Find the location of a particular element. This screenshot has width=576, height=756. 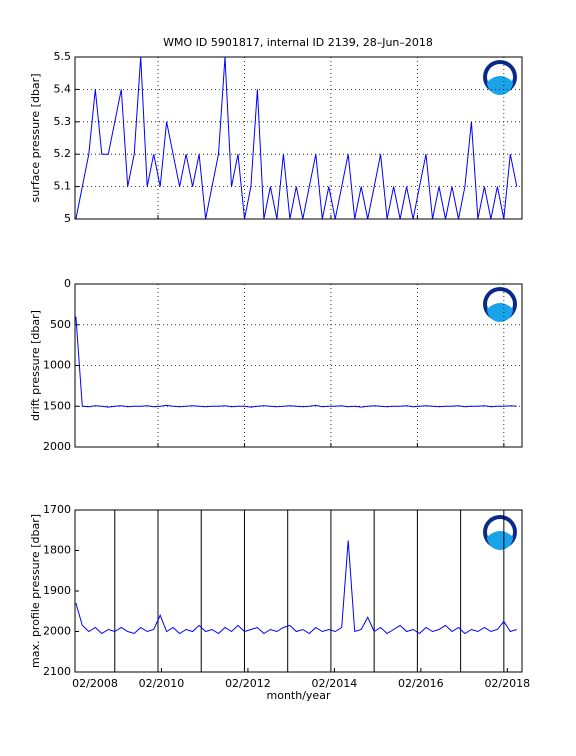

x-tick-label: 02/2016 is located at coordinates (421, 683).